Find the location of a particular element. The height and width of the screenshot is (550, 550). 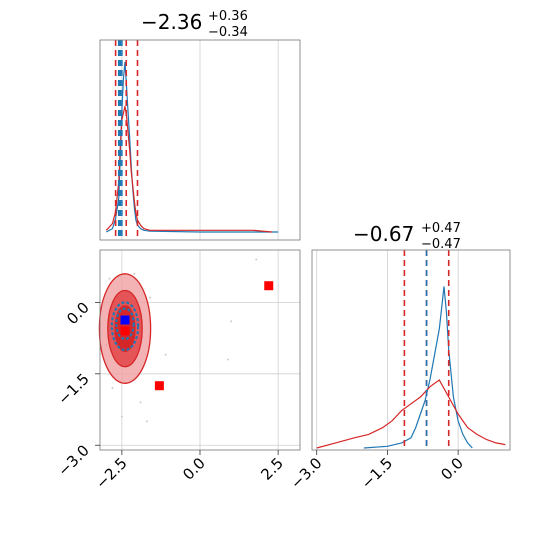

title-param2-upper: +0.47 is located at coordinates (441, 228).